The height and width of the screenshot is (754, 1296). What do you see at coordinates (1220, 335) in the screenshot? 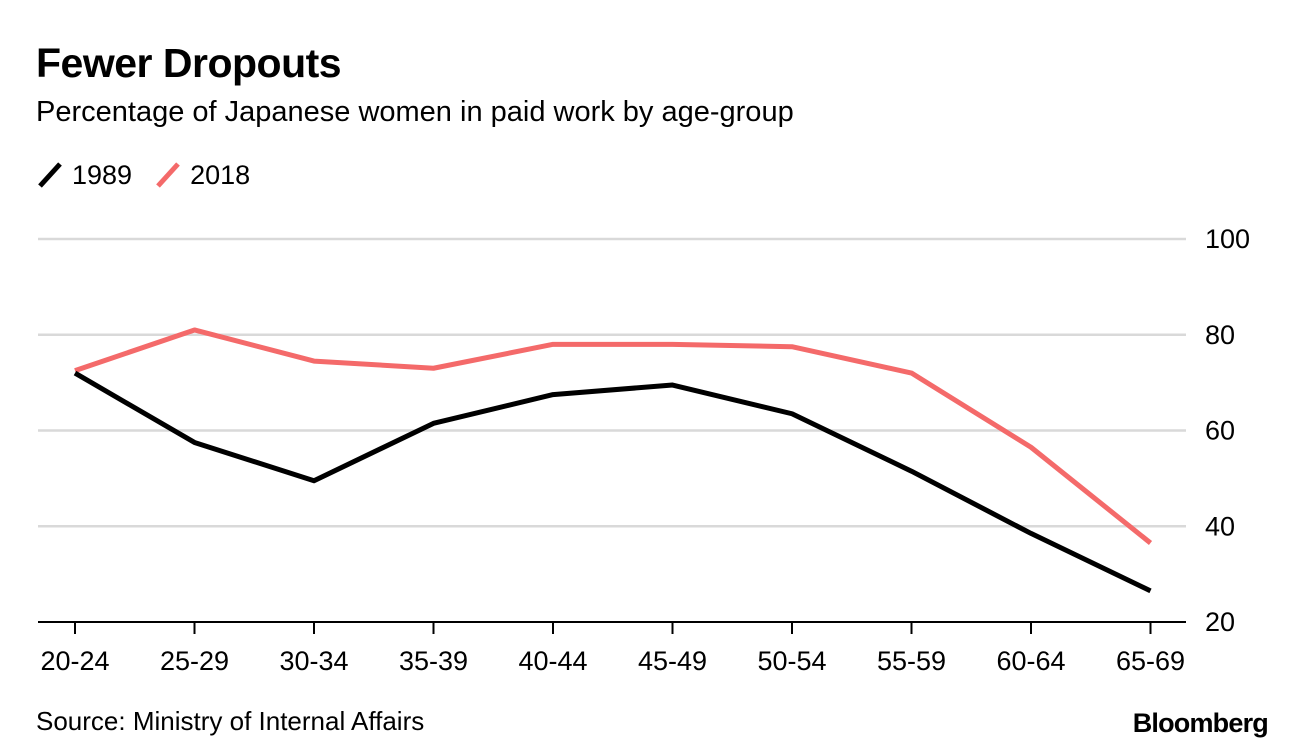
I see `y-tick-label: 80` at bounding box center [1220, 335].